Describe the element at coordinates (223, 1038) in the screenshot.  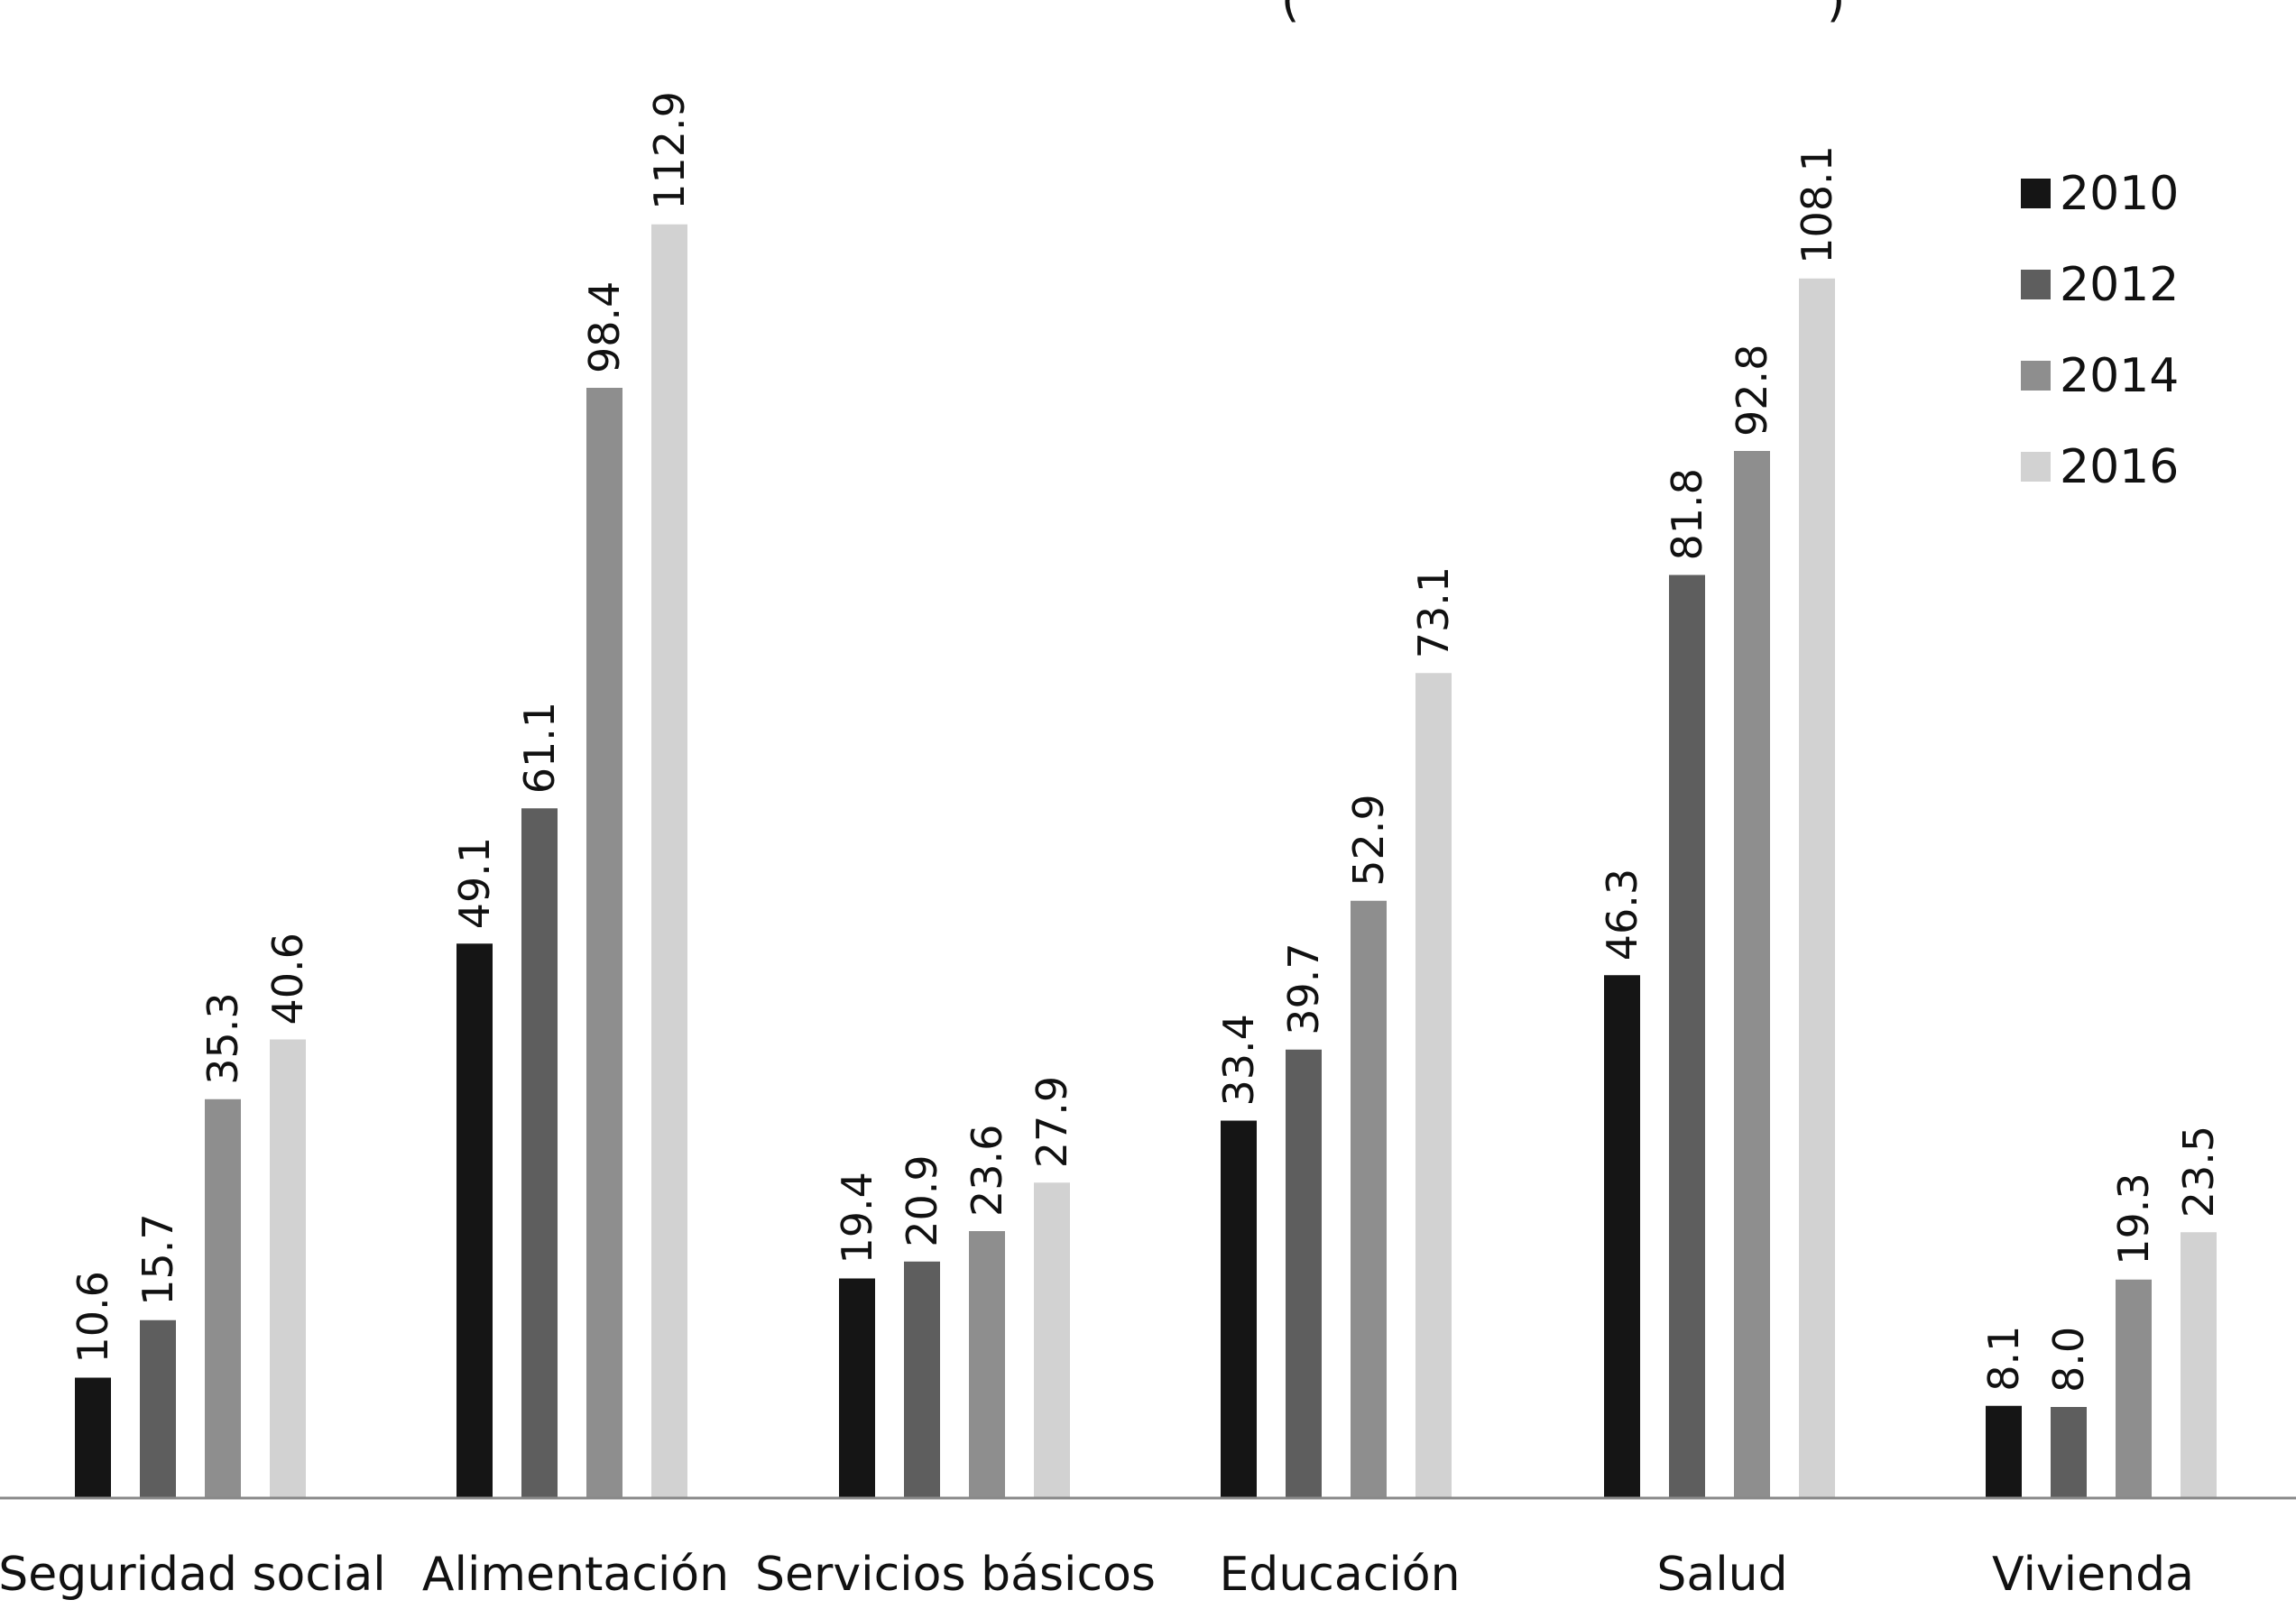
I see `data-label-2014-0: 35.3` at that location.